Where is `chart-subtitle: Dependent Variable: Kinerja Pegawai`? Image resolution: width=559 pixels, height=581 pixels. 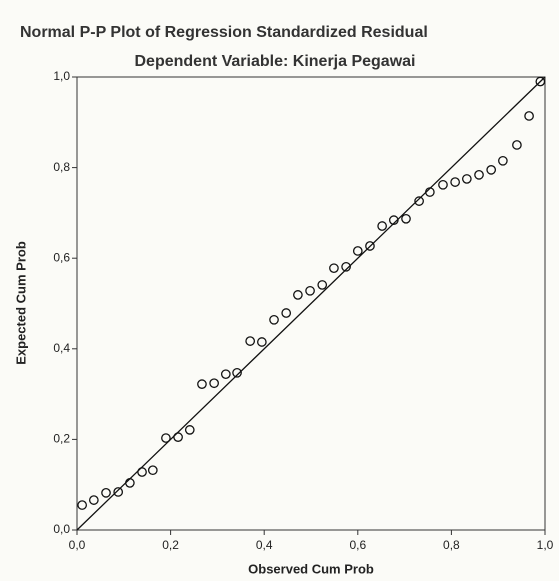
chart-subtitle: Dependent Variable: Kinerja Pegawai is located at coordinates (275, 61).